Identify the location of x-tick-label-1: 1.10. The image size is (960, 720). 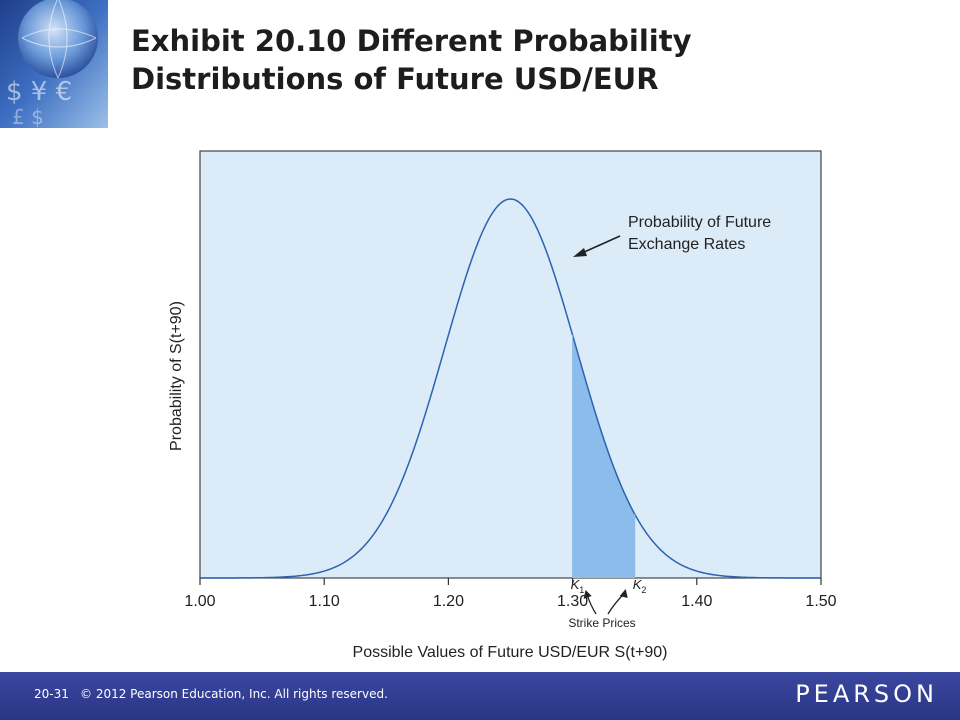
(324, 601).